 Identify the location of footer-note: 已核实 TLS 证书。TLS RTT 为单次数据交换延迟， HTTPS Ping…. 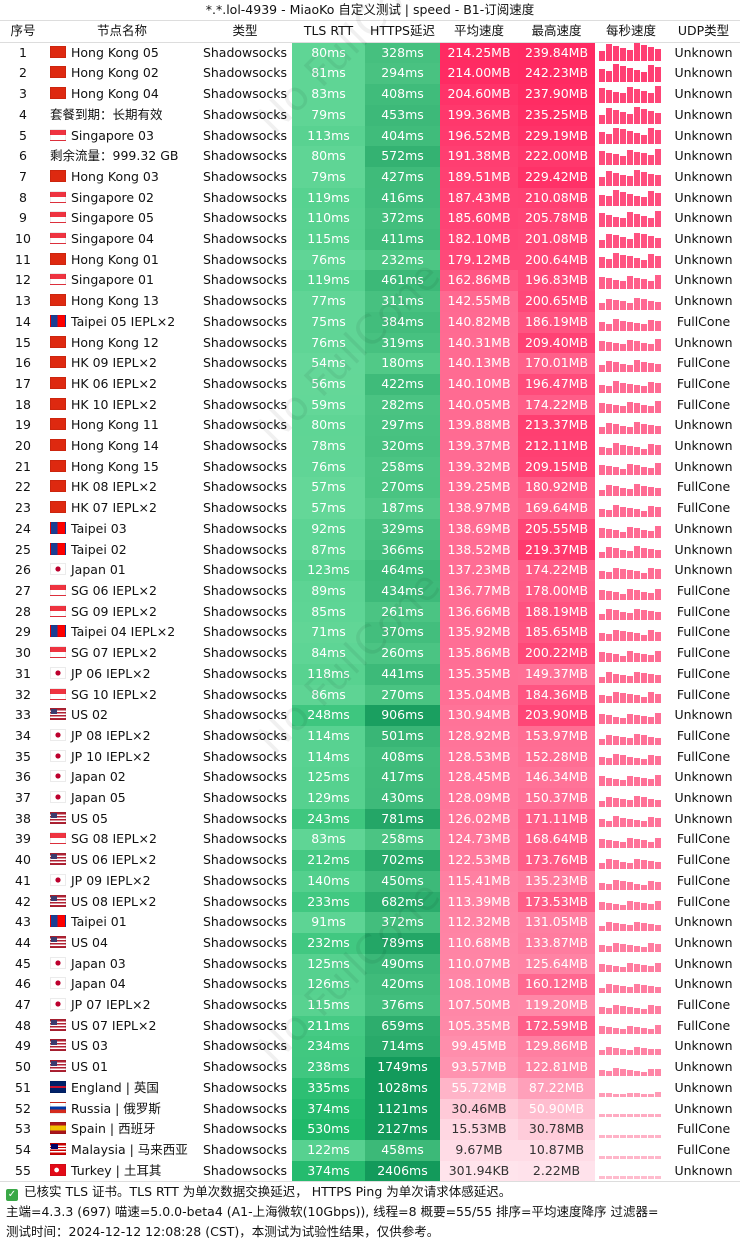
(268, 1192).